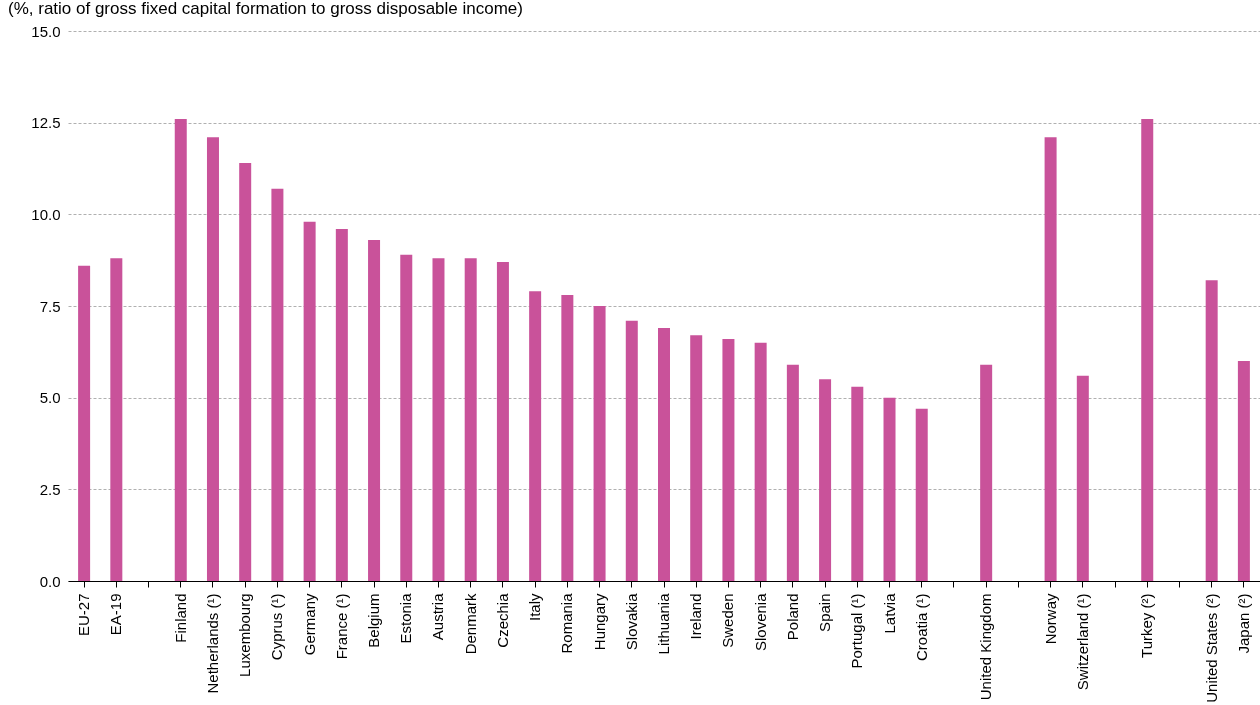 Image resolution: width=1260 pixels, height=705 pixels. Describe the element at coordinates (374, 620) in the screenshot. I see `x-tick-label: Belgium` at that location.